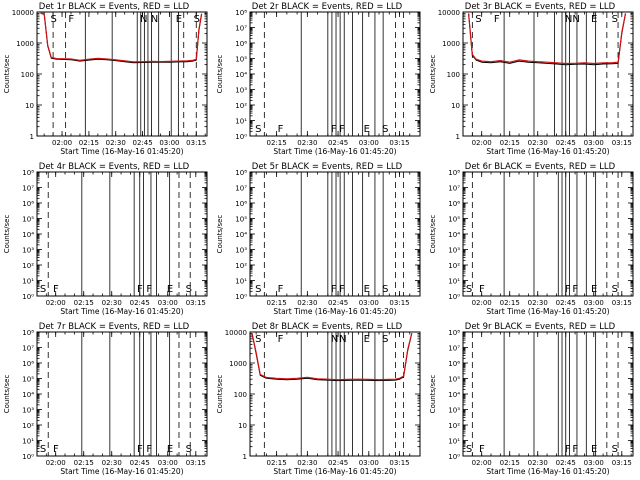 Image resolution: width=640 pixels, height=480 pixels. Describe the element at coordinates (32, 137) in the screenshot. I see `panel-1-ytick-label: 1` at that location.